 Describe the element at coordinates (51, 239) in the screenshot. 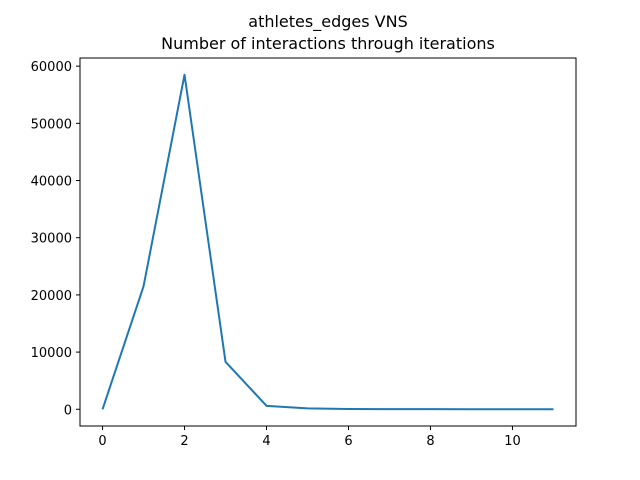

I see `y-tick-label: 30000` at that location.